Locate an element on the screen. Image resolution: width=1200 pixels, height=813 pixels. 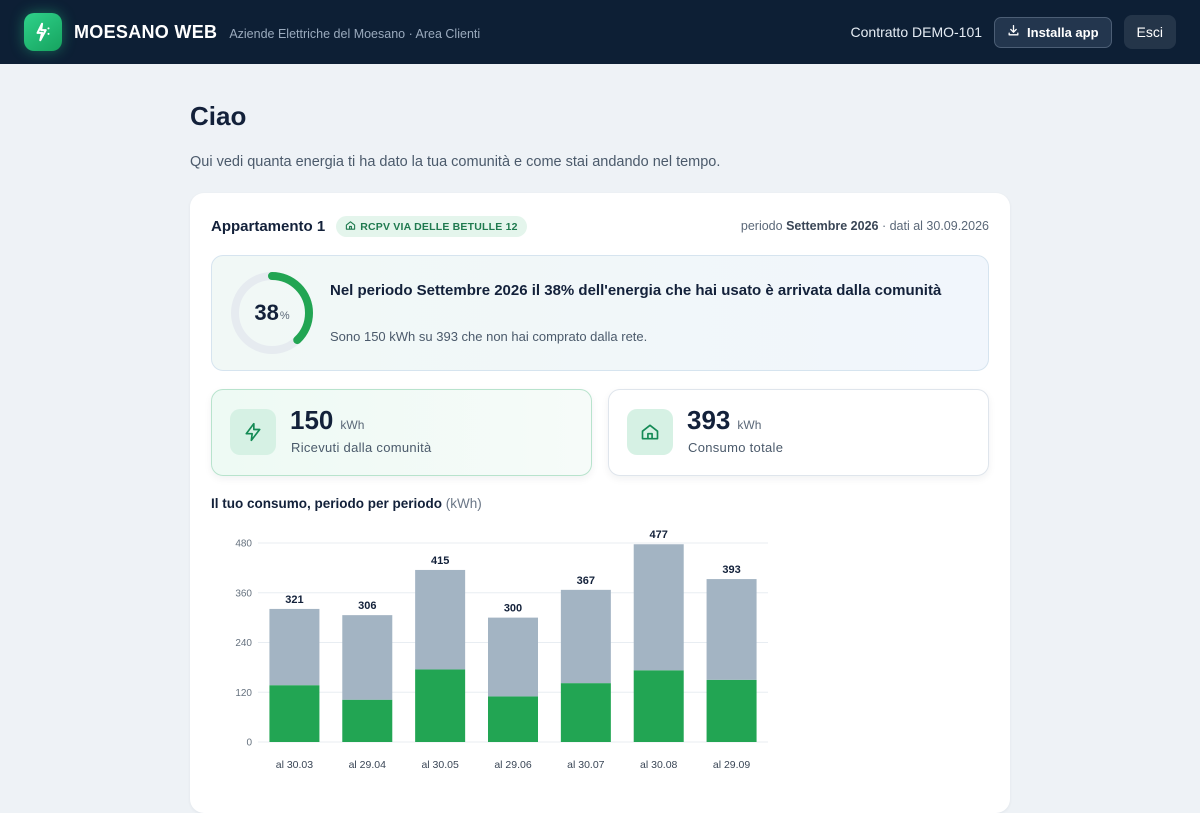
kpi-value: 150 is located at coordinates (312, 420).